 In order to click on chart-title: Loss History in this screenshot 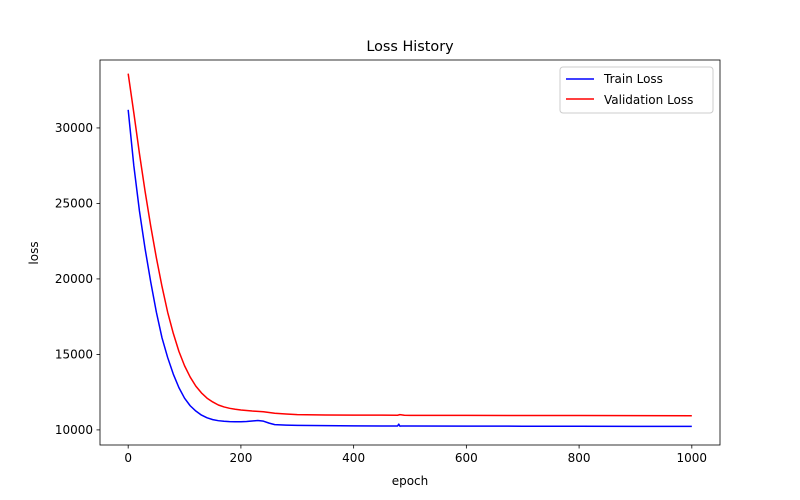, I will do `click(410, 47)`.